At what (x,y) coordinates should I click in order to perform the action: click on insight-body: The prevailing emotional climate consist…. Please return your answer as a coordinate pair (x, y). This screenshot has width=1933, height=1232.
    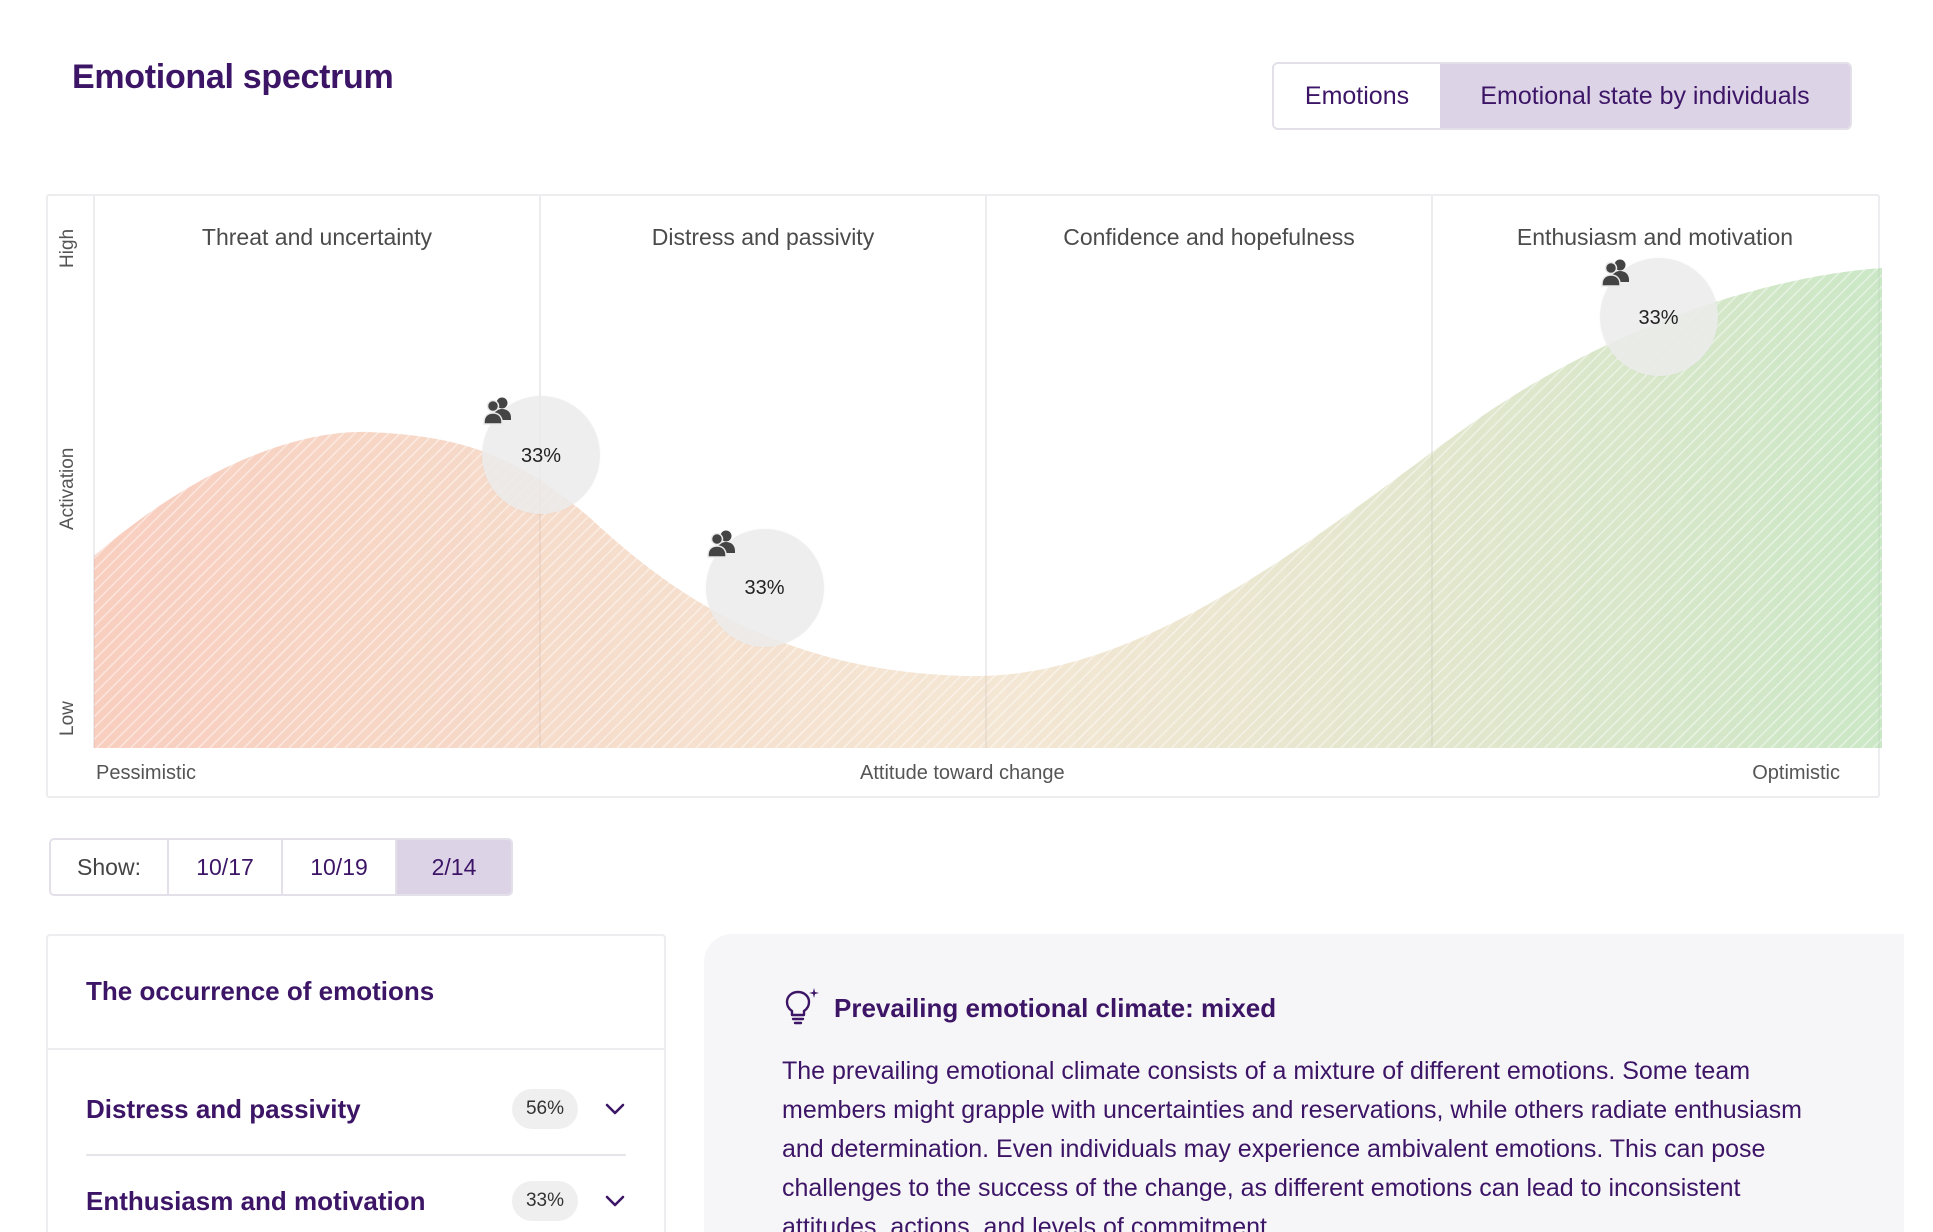
    Looking at the image, I should click on (1292, 1144).